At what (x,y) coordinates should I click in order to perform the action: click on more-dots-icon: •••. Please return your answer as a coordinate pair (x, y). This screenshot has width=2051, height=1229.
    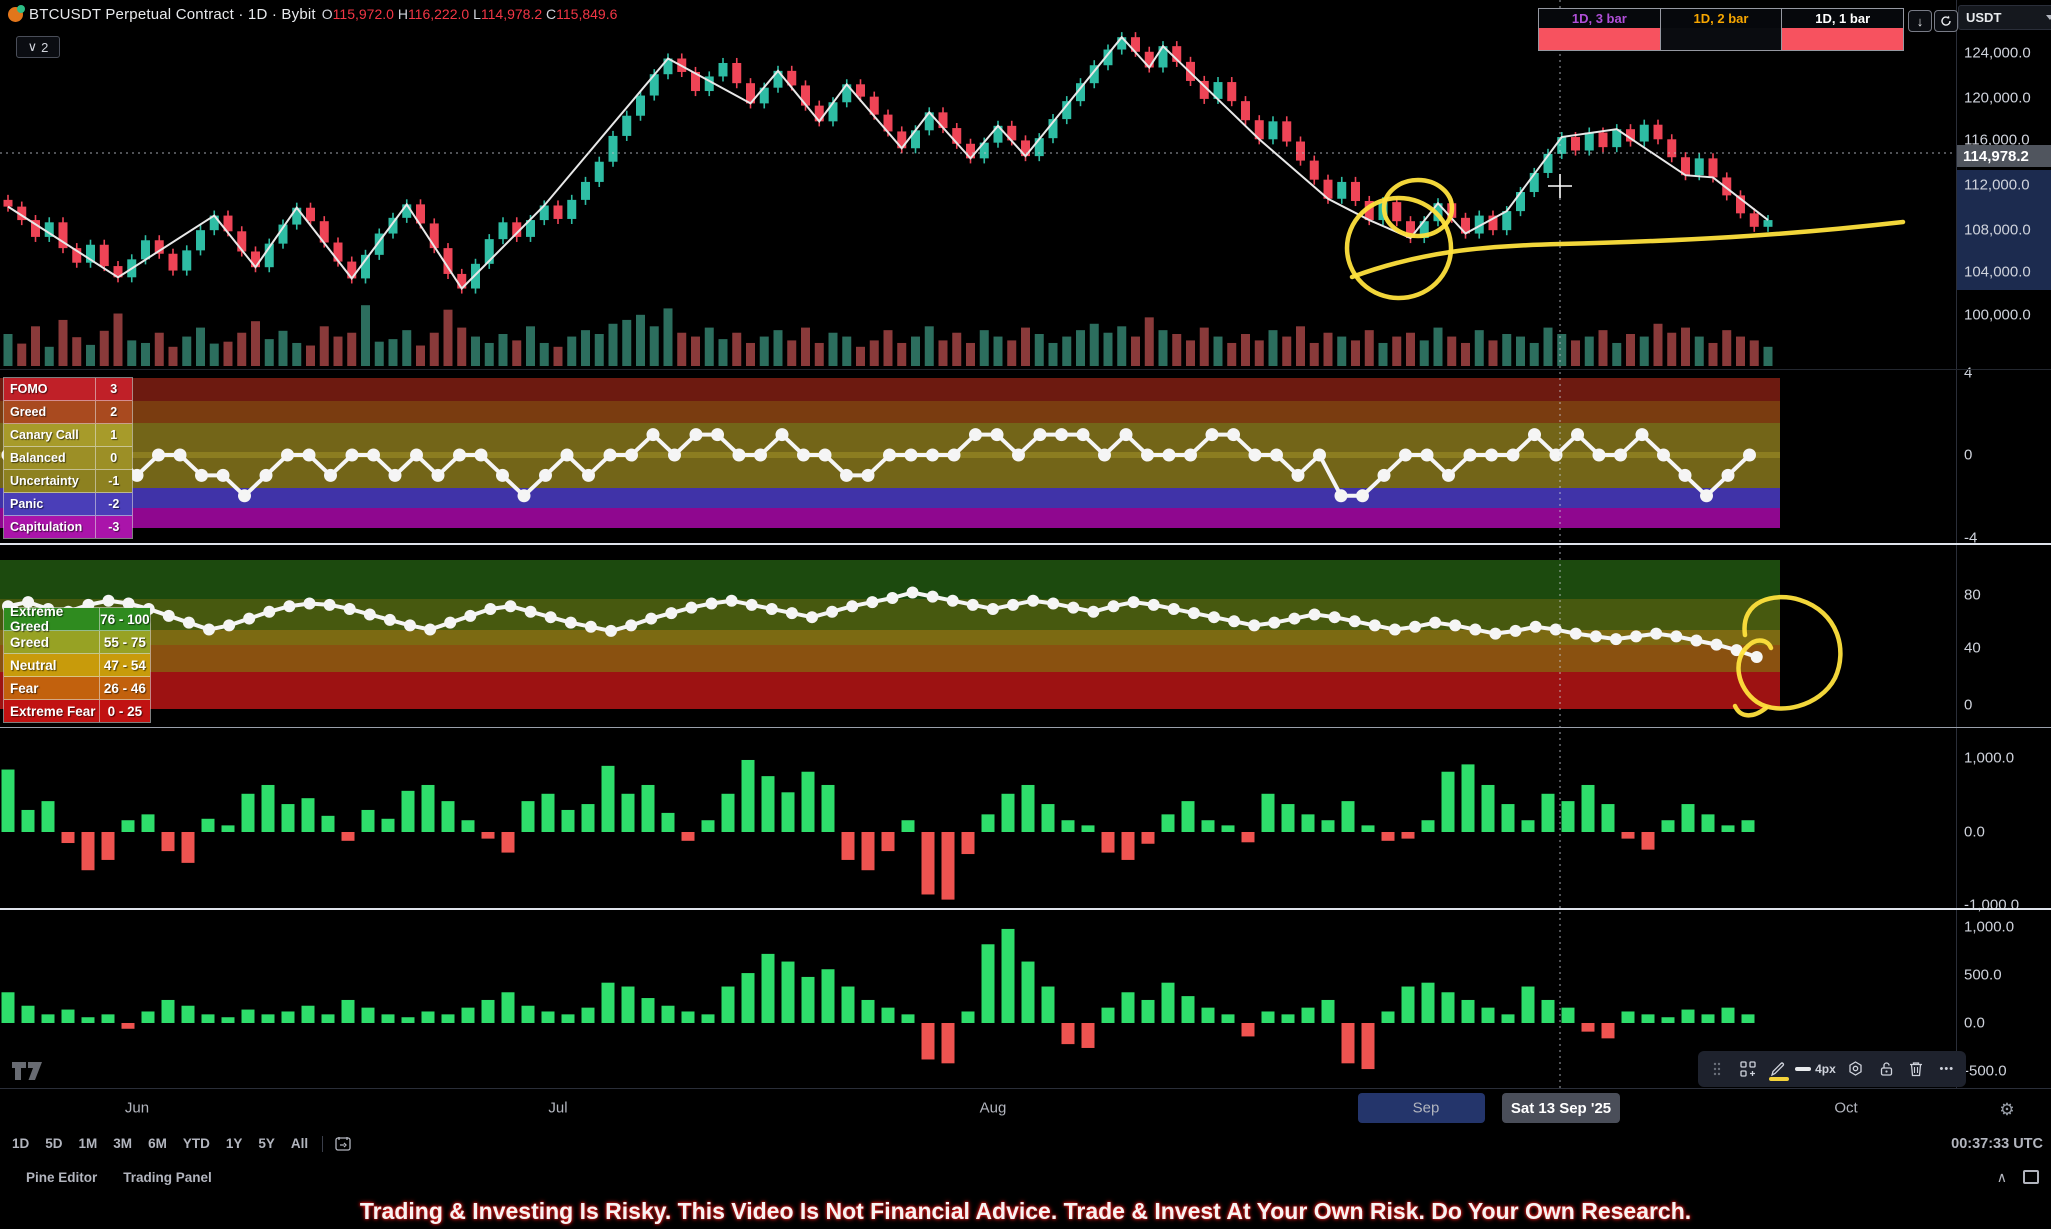
    Looking at the image, I should click on (1947, 1069).